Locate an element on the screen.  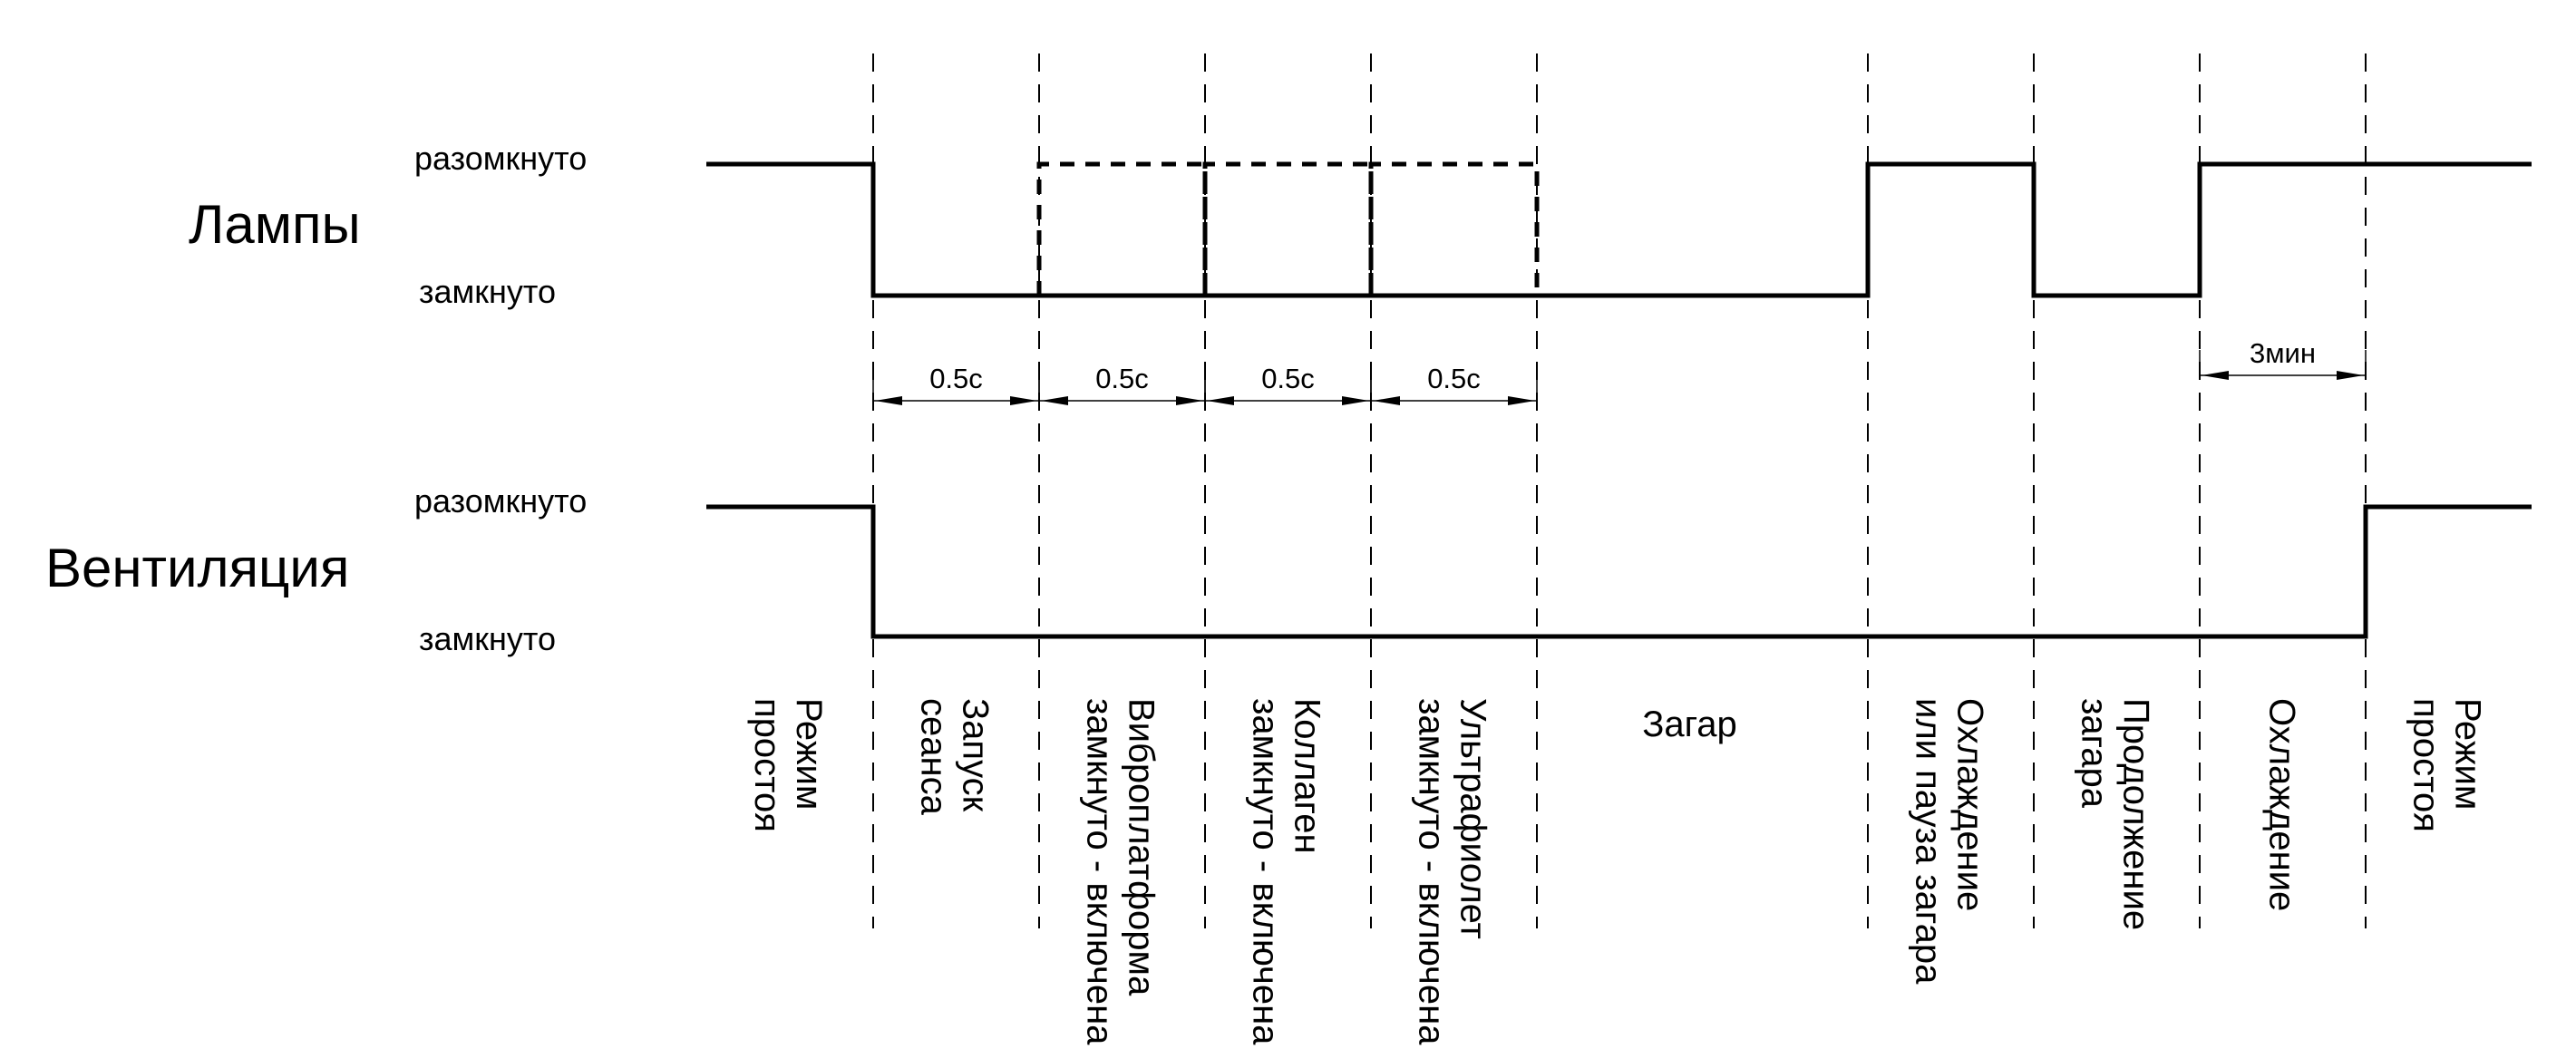
dimension: 3мин is located at coordinates (2283, 358).